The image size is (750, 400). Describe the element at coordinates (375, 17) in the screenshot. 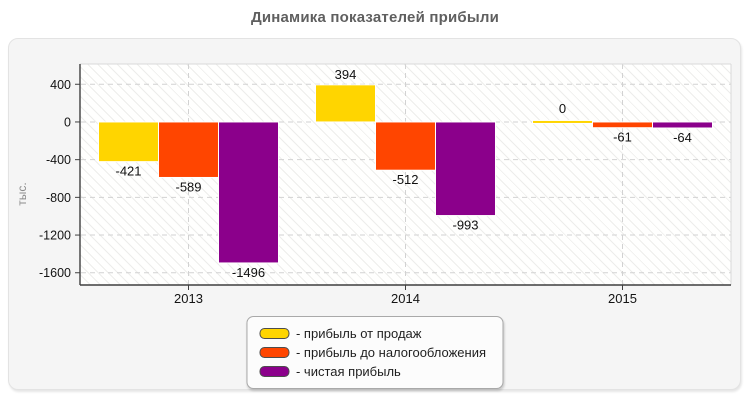

I see `chart-title: Динамика показателей прибыли` at that location.